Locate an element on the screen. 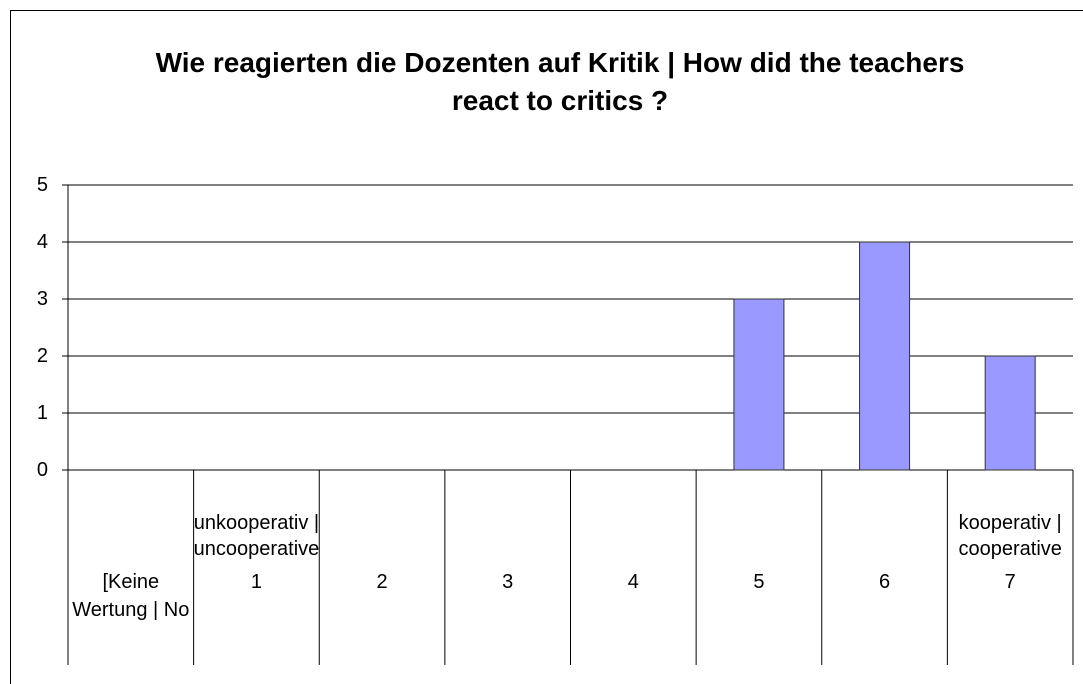 The width and height of the screenshot is (1083, 684). y-tick-label: 4 is located at coordinates (42, 242).